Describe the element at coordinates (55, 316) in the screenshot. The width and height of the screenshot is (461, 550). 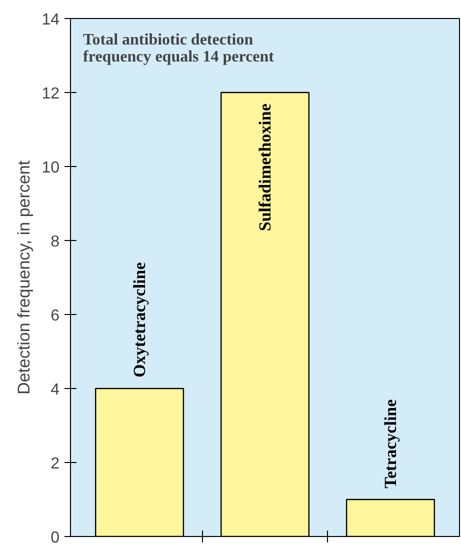
I see `y-tick-label: 6` at that location.